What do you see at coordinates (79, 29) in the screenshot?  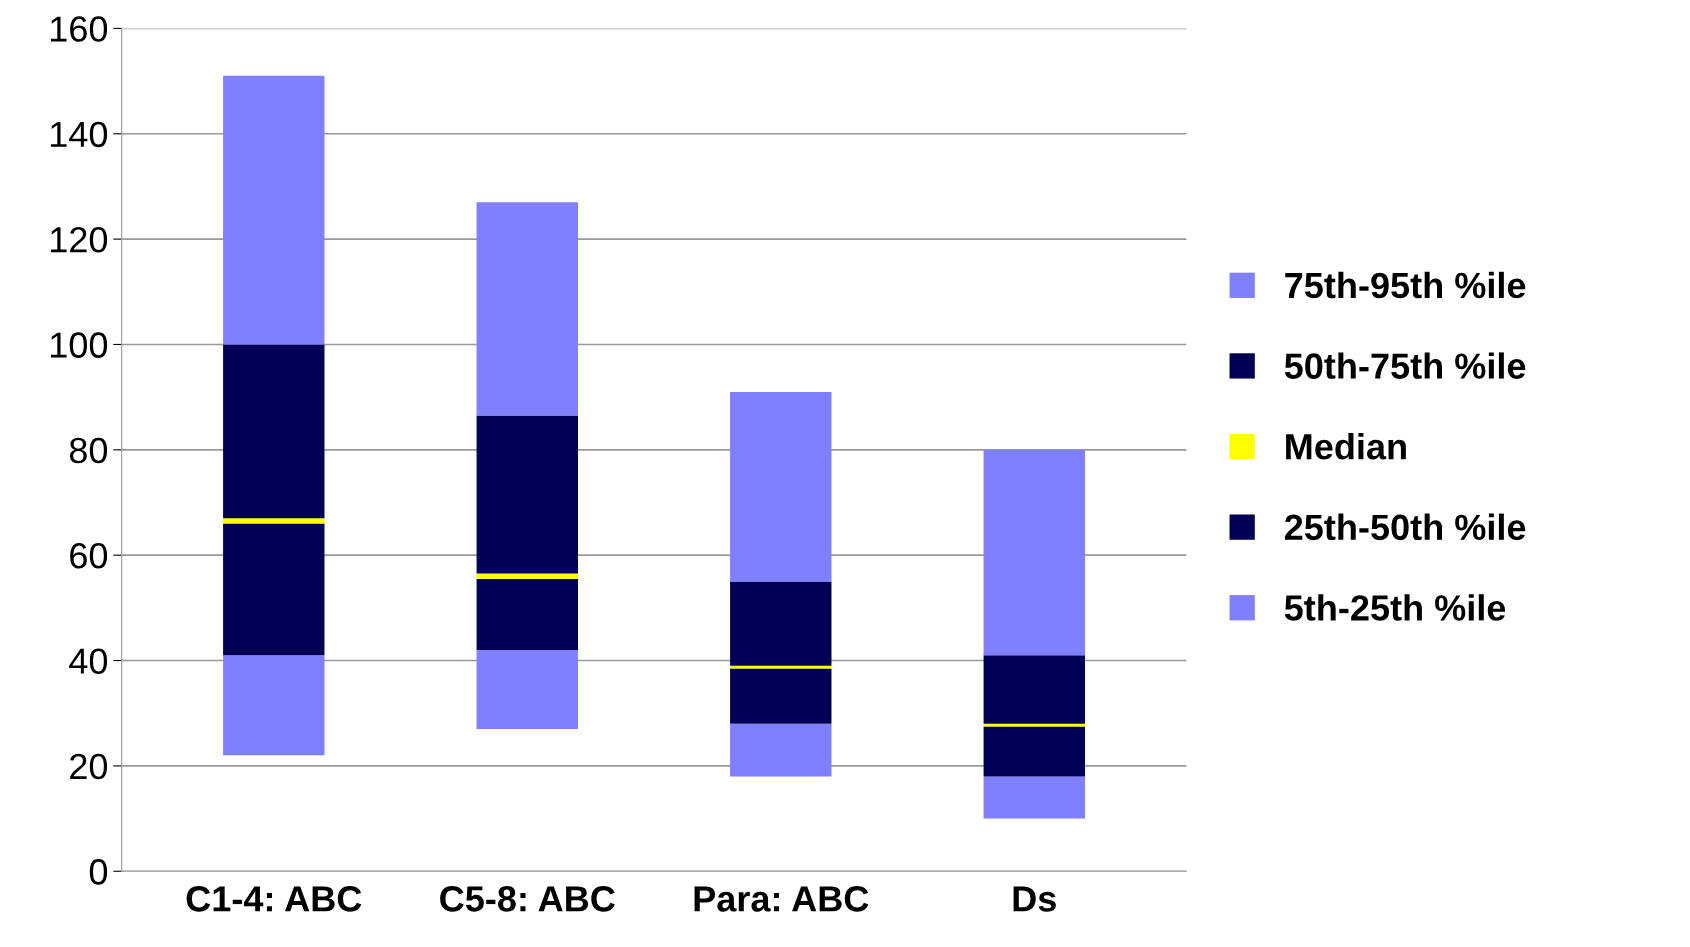 I see `y-tick-label: 160` at bounding box center [79, 29].